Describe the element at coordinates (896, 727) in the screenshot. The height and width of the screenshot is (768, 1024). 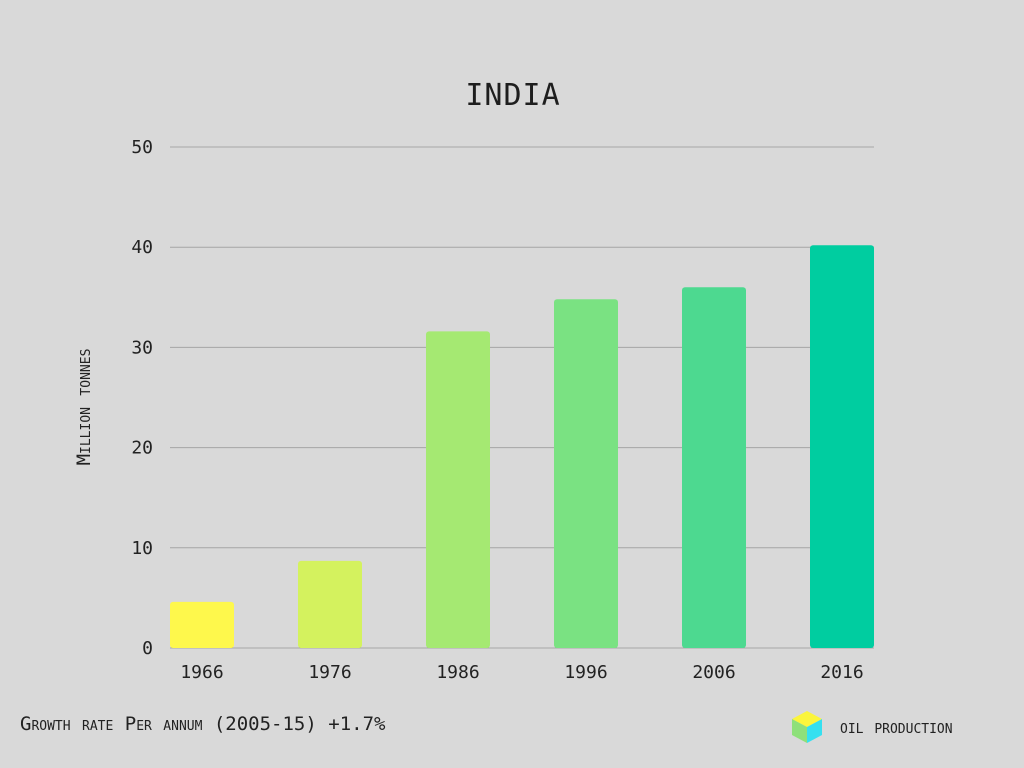
I see `brand-label: oil production` at that location.